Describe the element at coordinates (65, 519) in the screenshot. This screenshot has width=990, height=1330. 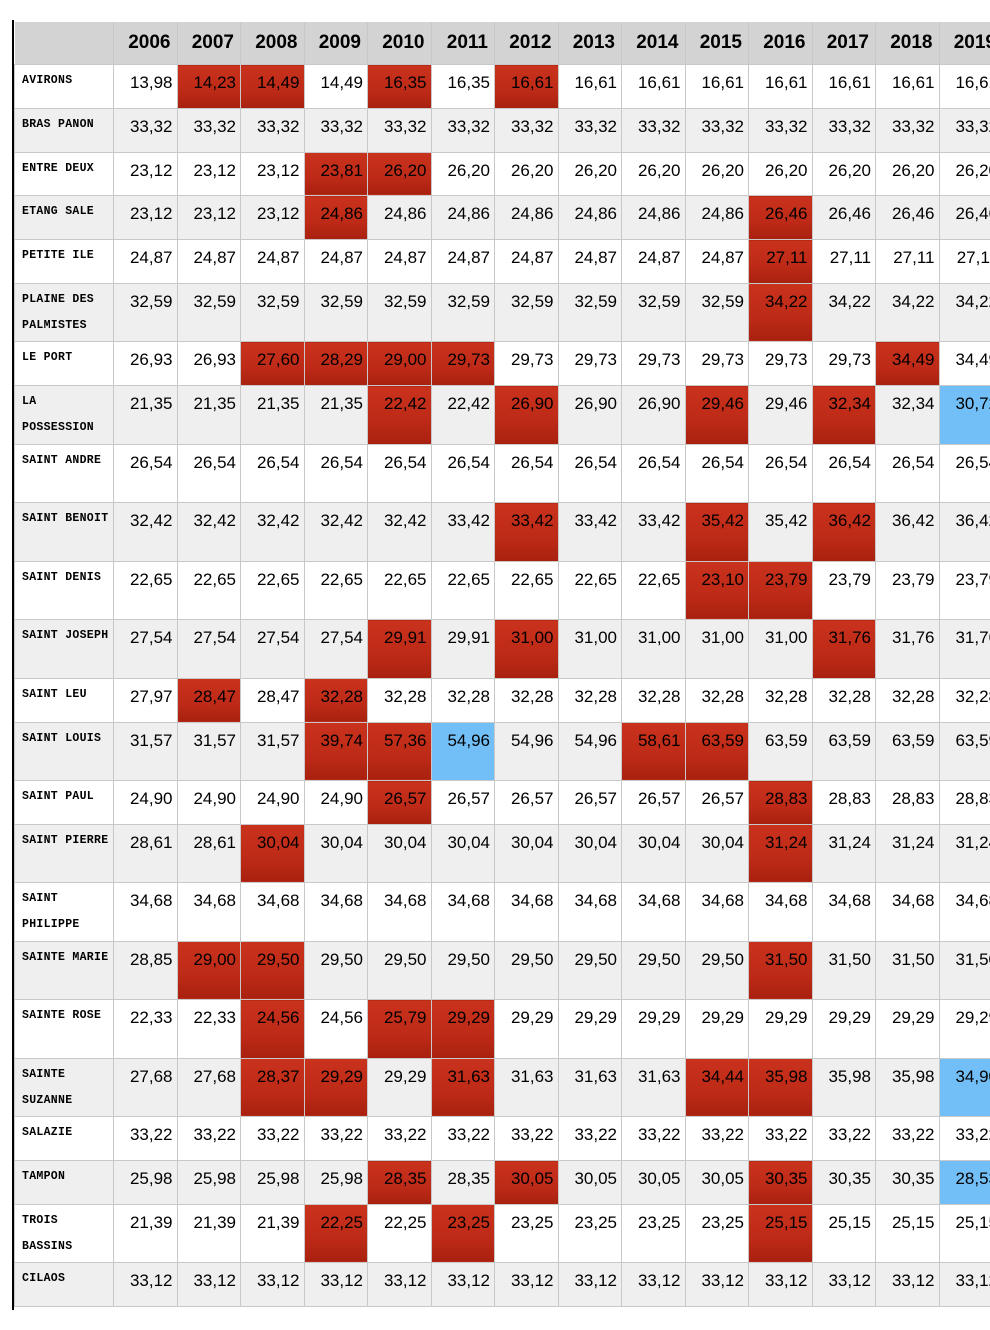
I see `commune-label: SAINT BENOIT` at that location.